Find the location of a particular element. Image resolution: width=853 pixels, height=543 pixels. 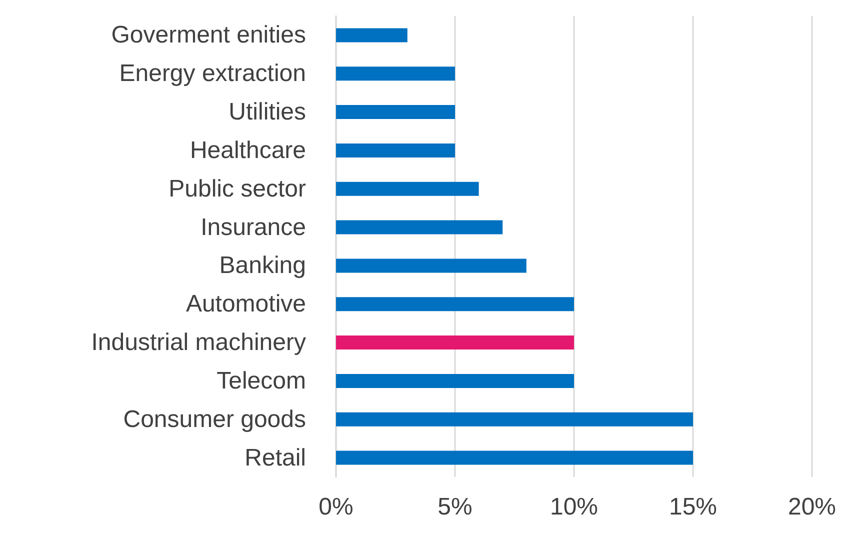

y-tick-label: Consumer goods is located at coordinates (214, 419).